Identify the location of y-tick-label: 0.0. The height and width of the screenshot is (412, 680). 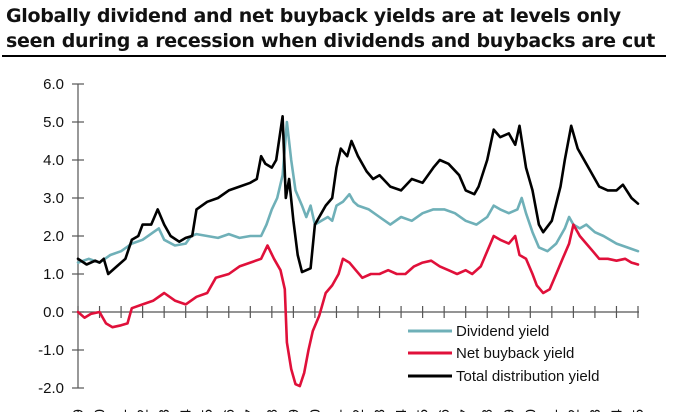
(53, 312).